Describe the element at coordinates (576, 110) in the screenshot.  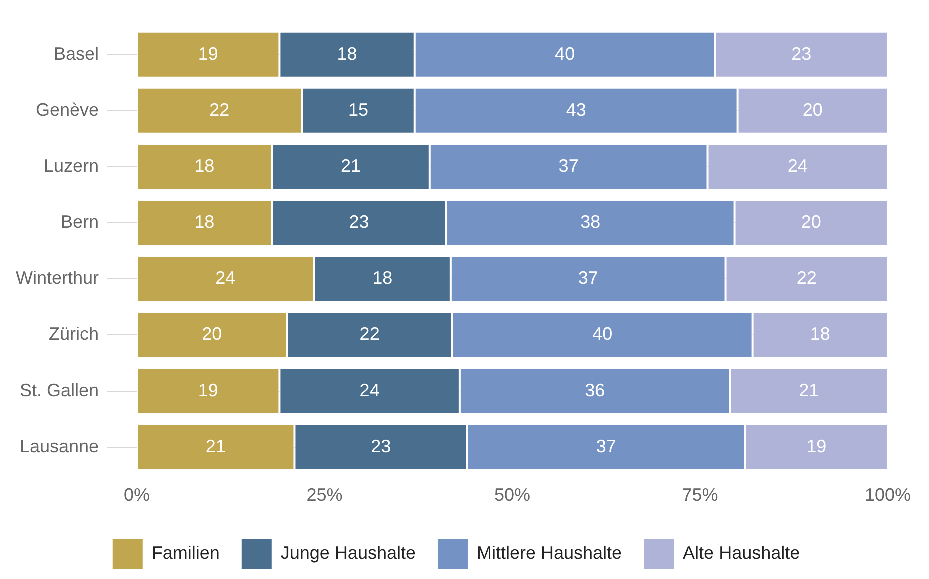
I see `data-label: 43` at that location.